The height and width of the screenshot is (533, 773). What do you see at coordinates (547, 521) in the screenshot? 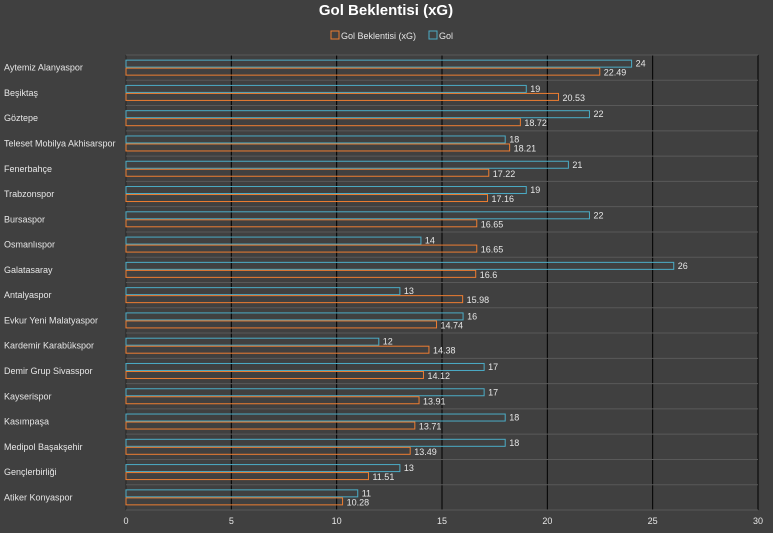
I see `x-tick-label: 20` at bounding box center [547, 521].